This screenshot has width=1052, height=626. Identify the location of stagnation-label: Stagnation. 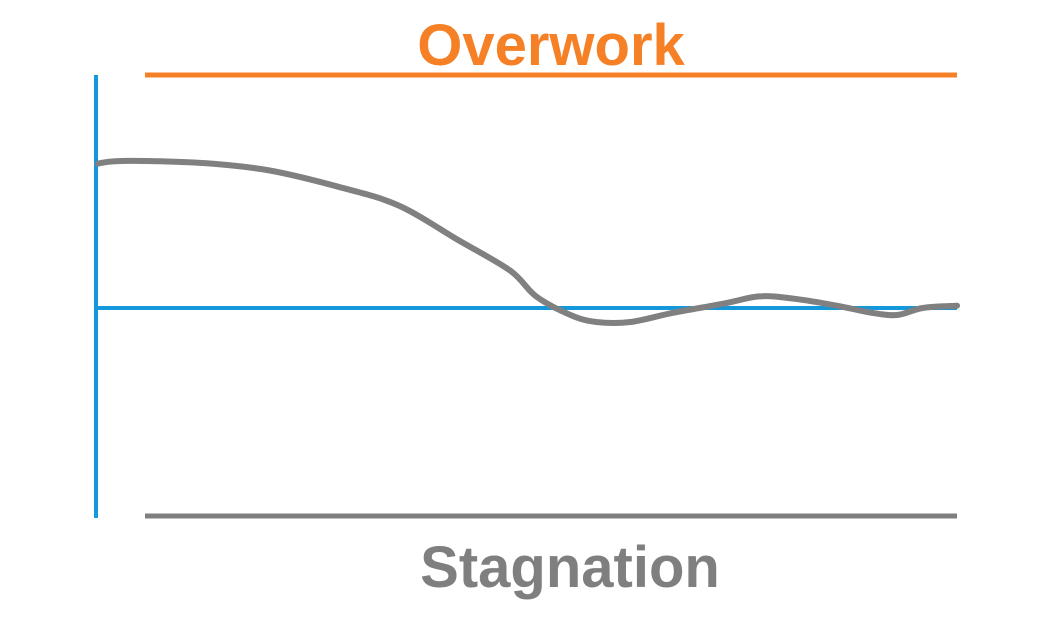
(570, 567).